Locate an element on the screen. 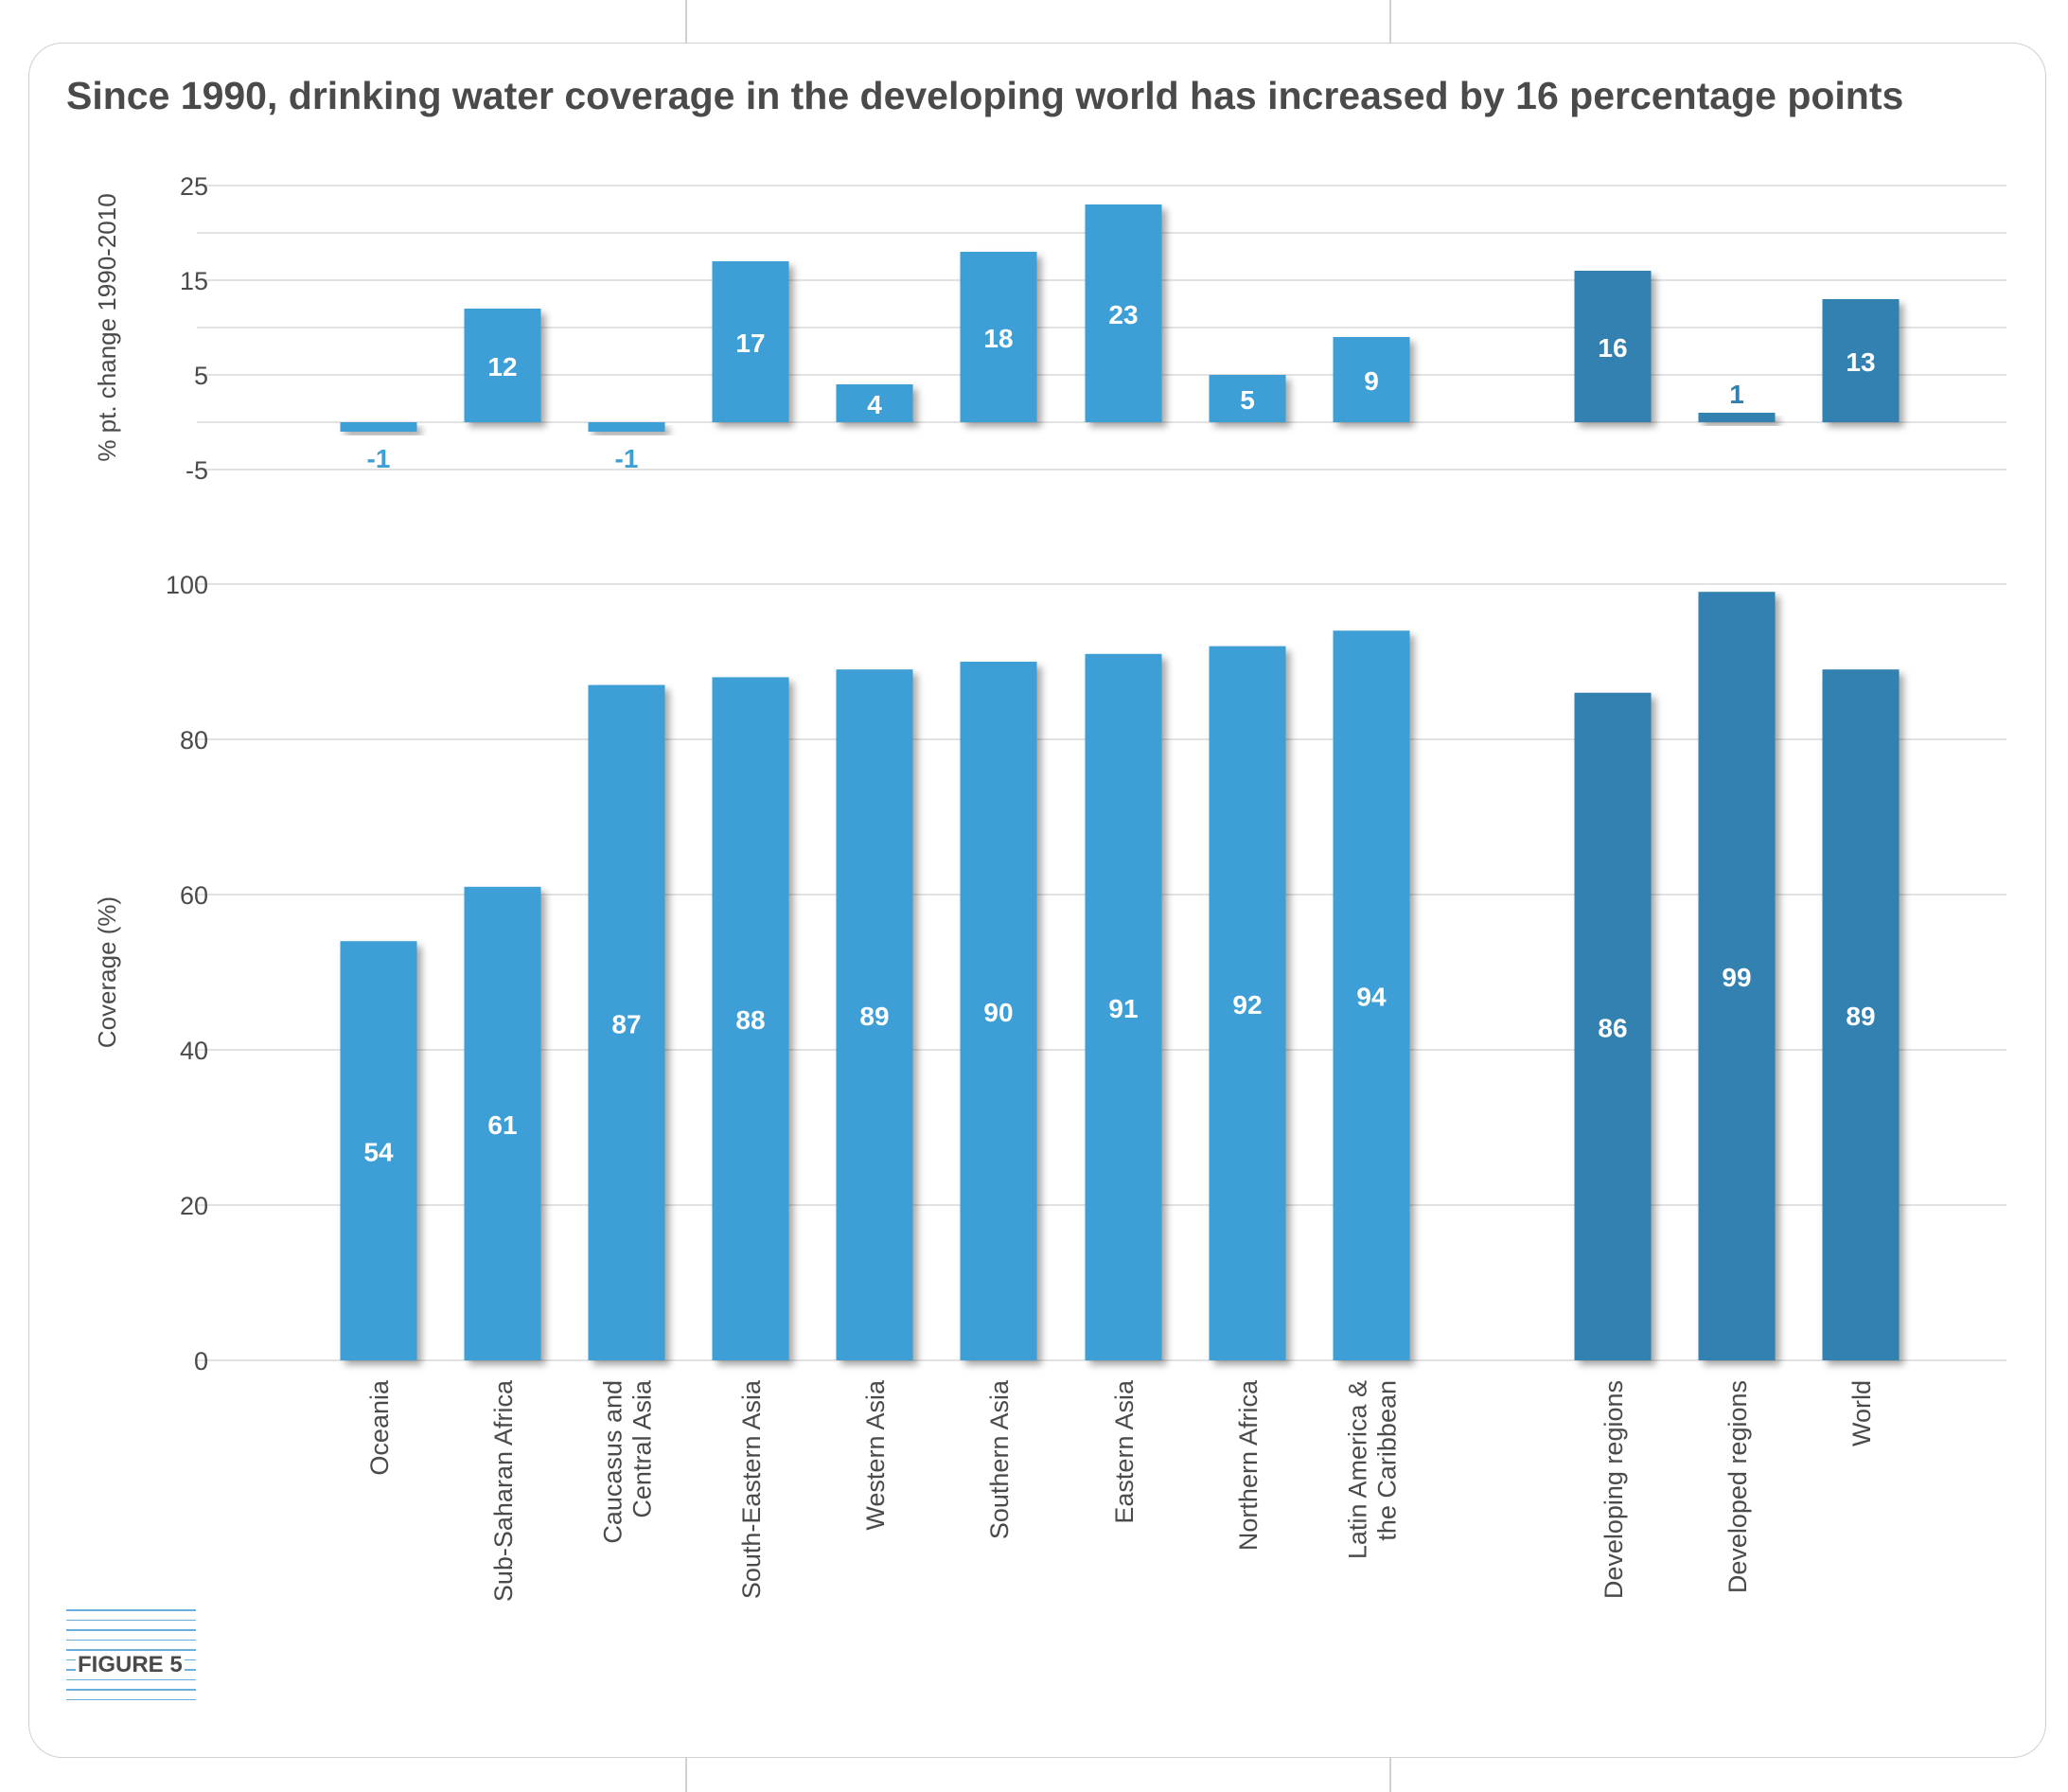  x-category-label: the Caribbean is located at coordinates (1387, 1460).